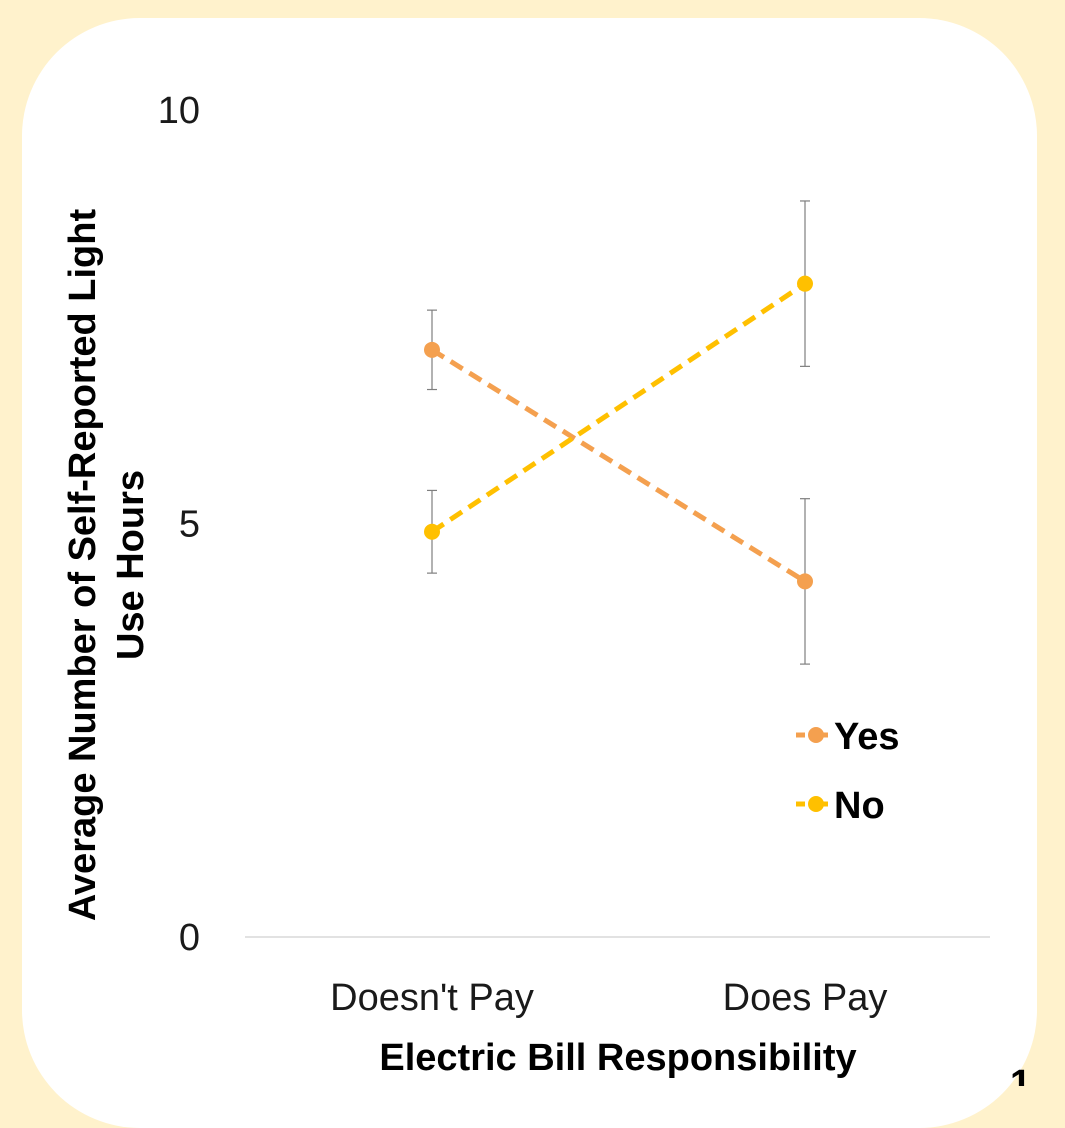 This screenshot has height=1128, width=1065. Describe the element at coordinates (1020, 1074) in the screenshot. I see `footer-mark: 1` at that location.